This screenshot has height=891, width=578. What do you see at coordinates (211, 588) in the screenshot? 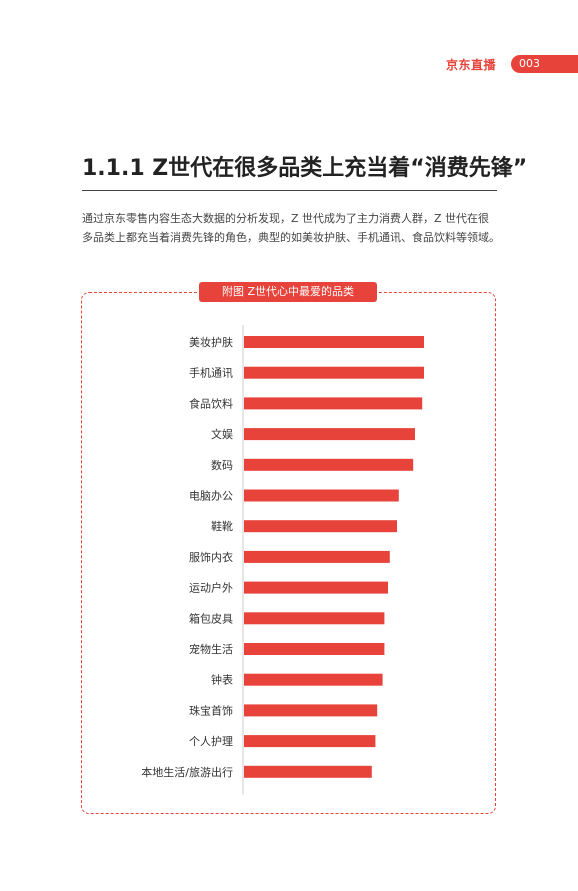
I see `category-label: 运动户外` at bounding box center [211, 588].